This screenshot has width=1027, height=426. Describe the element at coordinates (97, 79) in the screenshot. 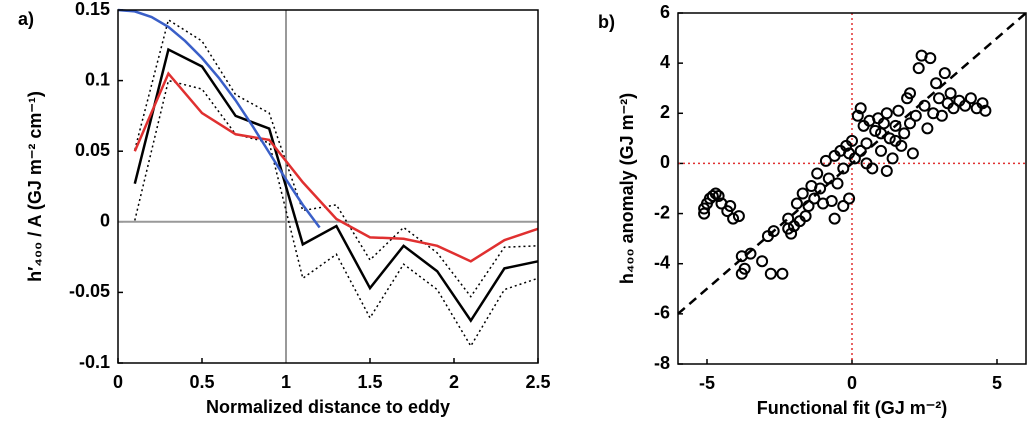

I see `y-tick-label: 0.1` at that location.